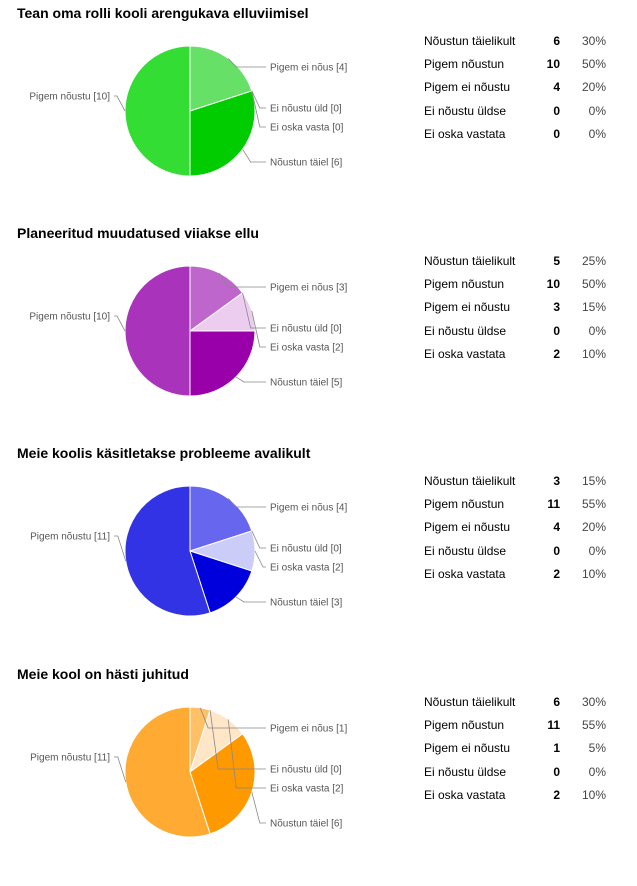  What do you see at coordinates (307, 348) in the screenshot?
I see `slice-label: Ei oska vasta [2]` at bounding box center [307, 348].